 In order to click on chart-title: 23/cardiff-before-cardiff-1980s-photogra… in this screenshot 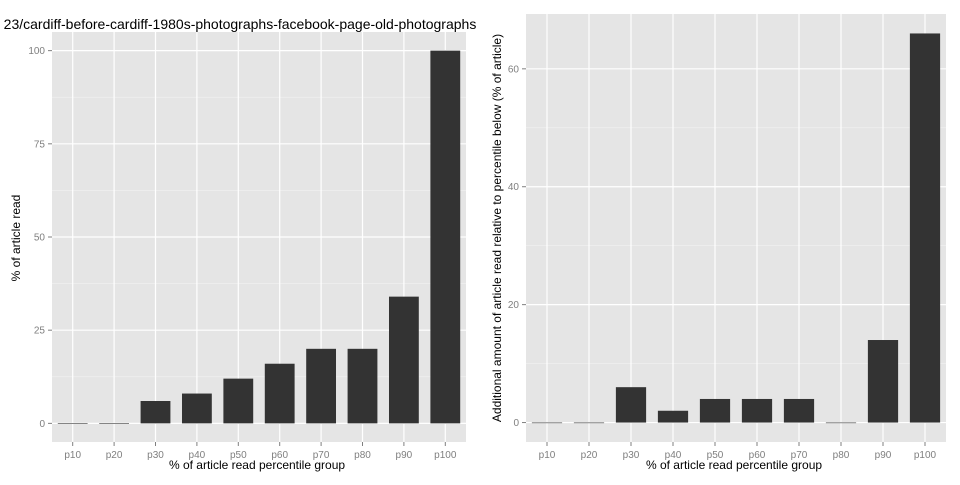, I will do `click(240, 24)`.